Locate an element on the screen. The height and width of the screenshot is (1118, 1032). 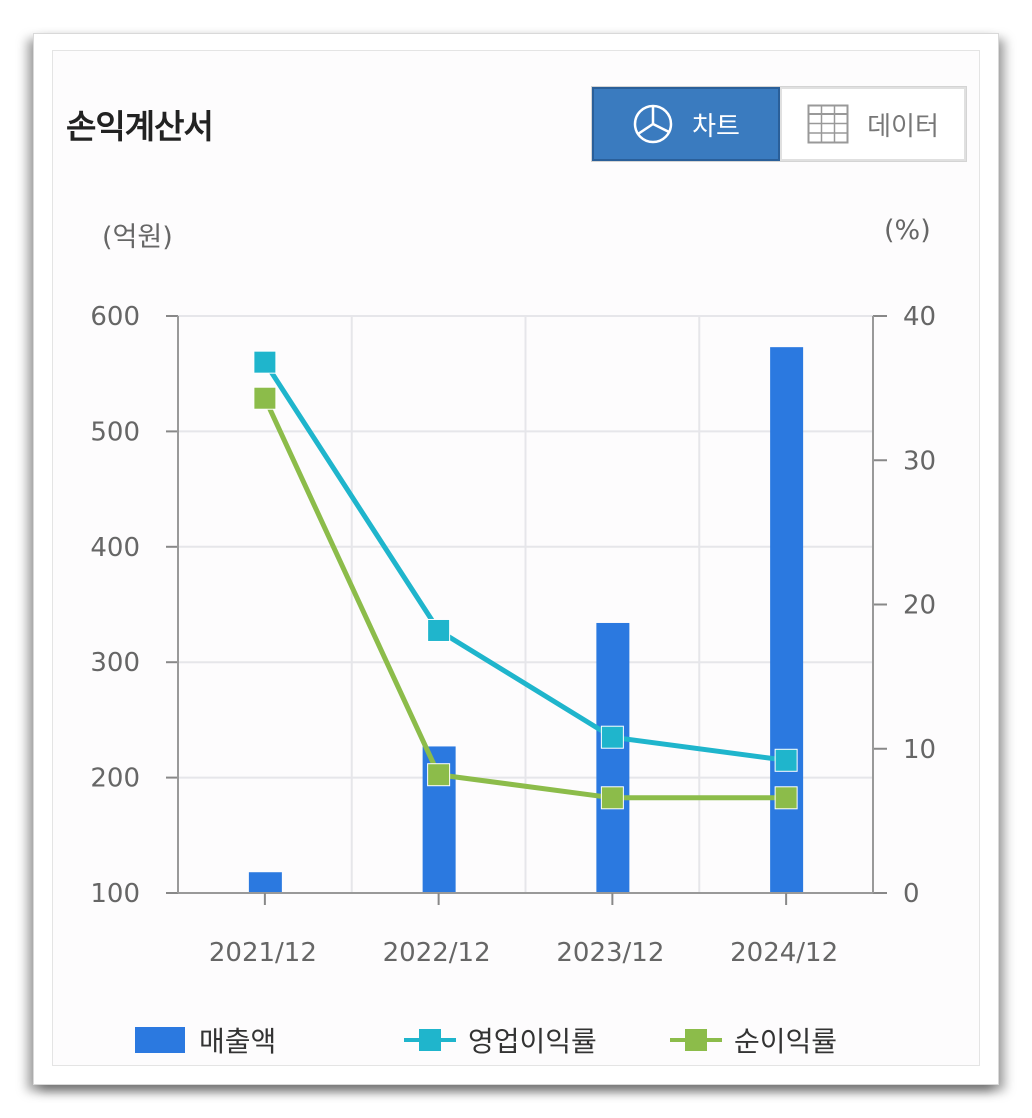
legend-label-sales: 매출액 is located at coordinates (238, 1041).